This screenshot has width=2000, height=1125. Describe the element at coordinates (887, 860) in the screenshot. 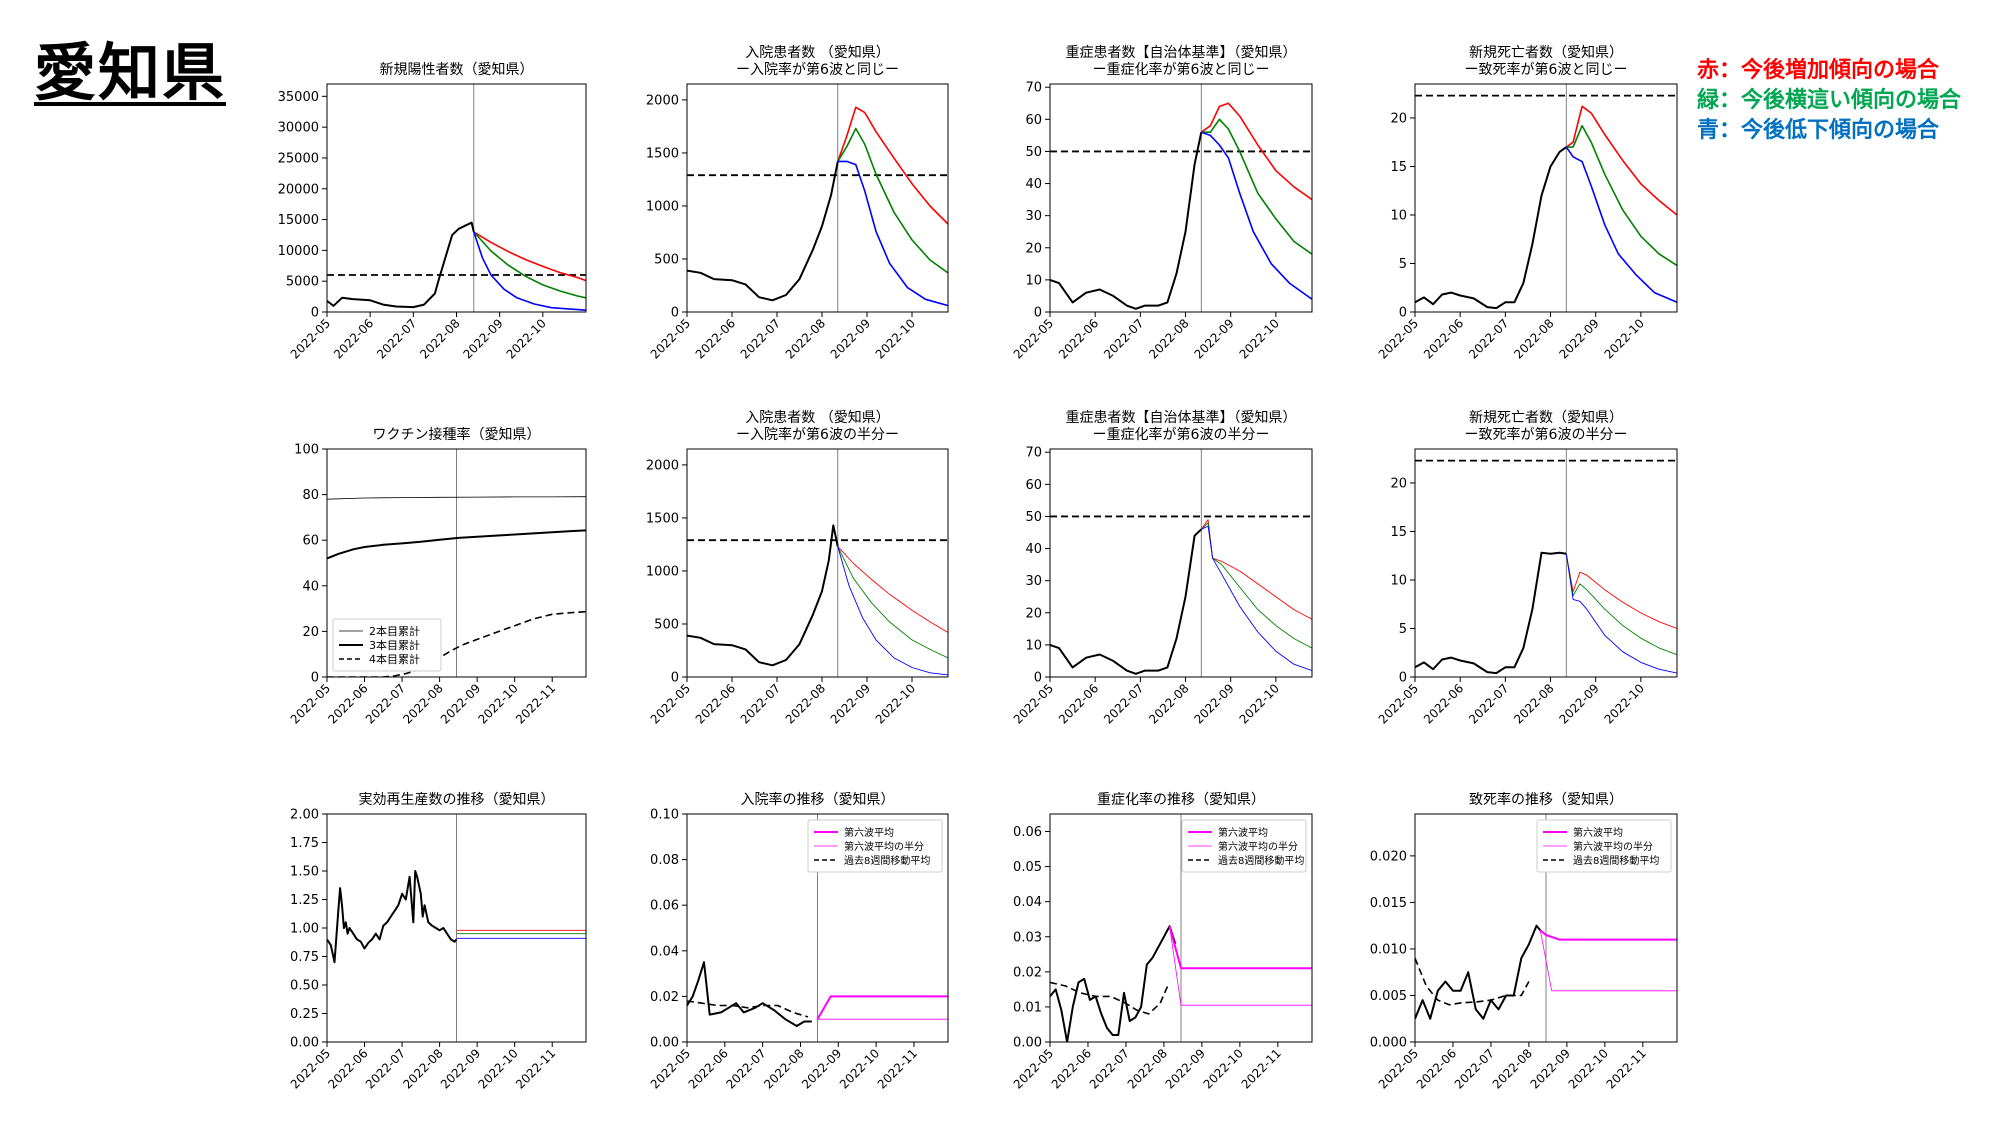

I see `legend-label: 過去8週間移動平均` at that location.